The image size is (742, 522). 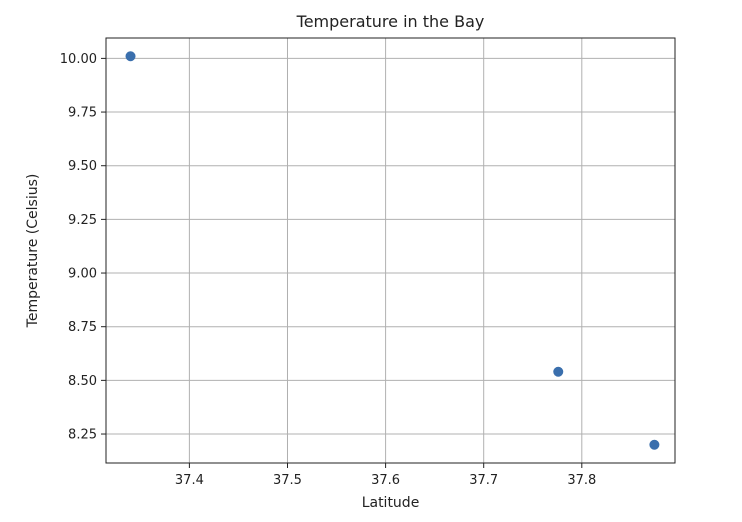 I want to click on y-tick-label: 8.25, so click(x=82, y=435).